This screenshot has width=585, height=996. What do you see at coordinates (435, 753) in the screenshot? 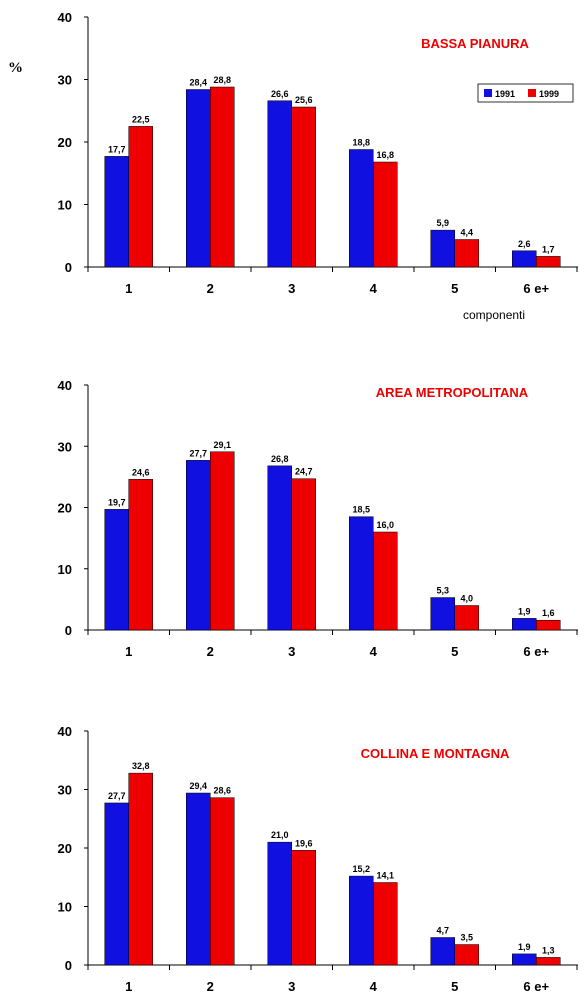
I see `chart-title: COLLINA E MONTAGNA` at bounding box center [435, 753].